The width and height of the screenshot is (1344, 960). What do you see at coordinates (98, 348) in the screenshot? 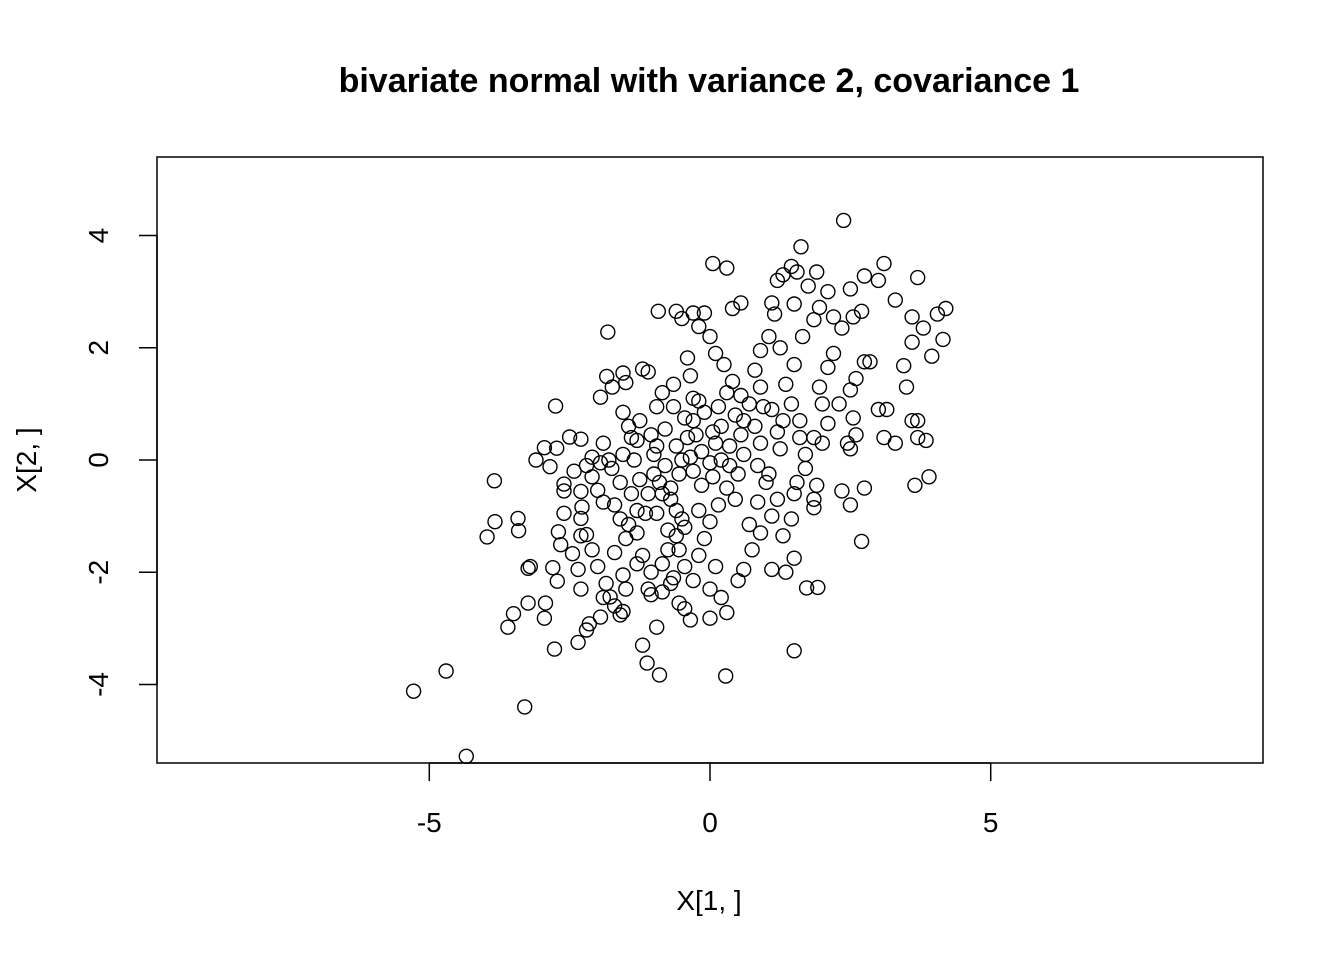
I see `y-tick-label: 2` at bounding box center [98, 348].